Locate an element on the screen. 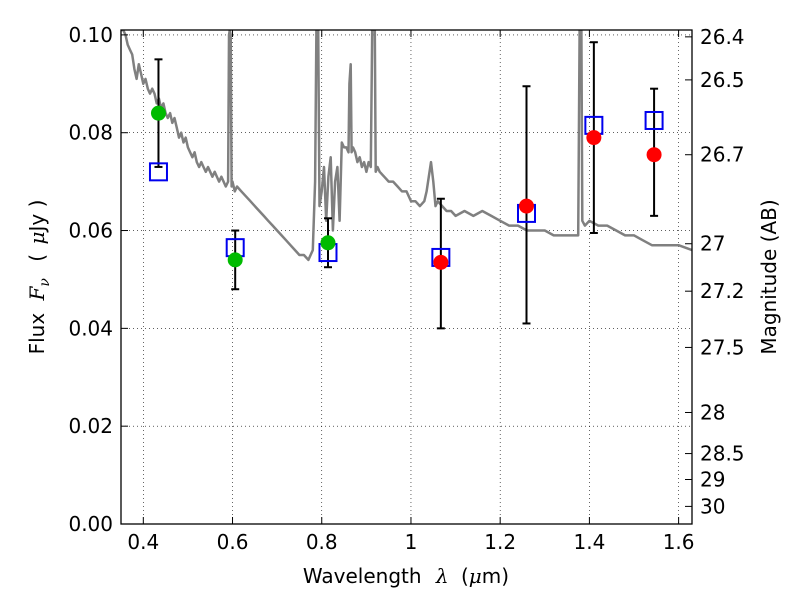  x-tick-label: 1.6 is located at coordinates (679, 542).